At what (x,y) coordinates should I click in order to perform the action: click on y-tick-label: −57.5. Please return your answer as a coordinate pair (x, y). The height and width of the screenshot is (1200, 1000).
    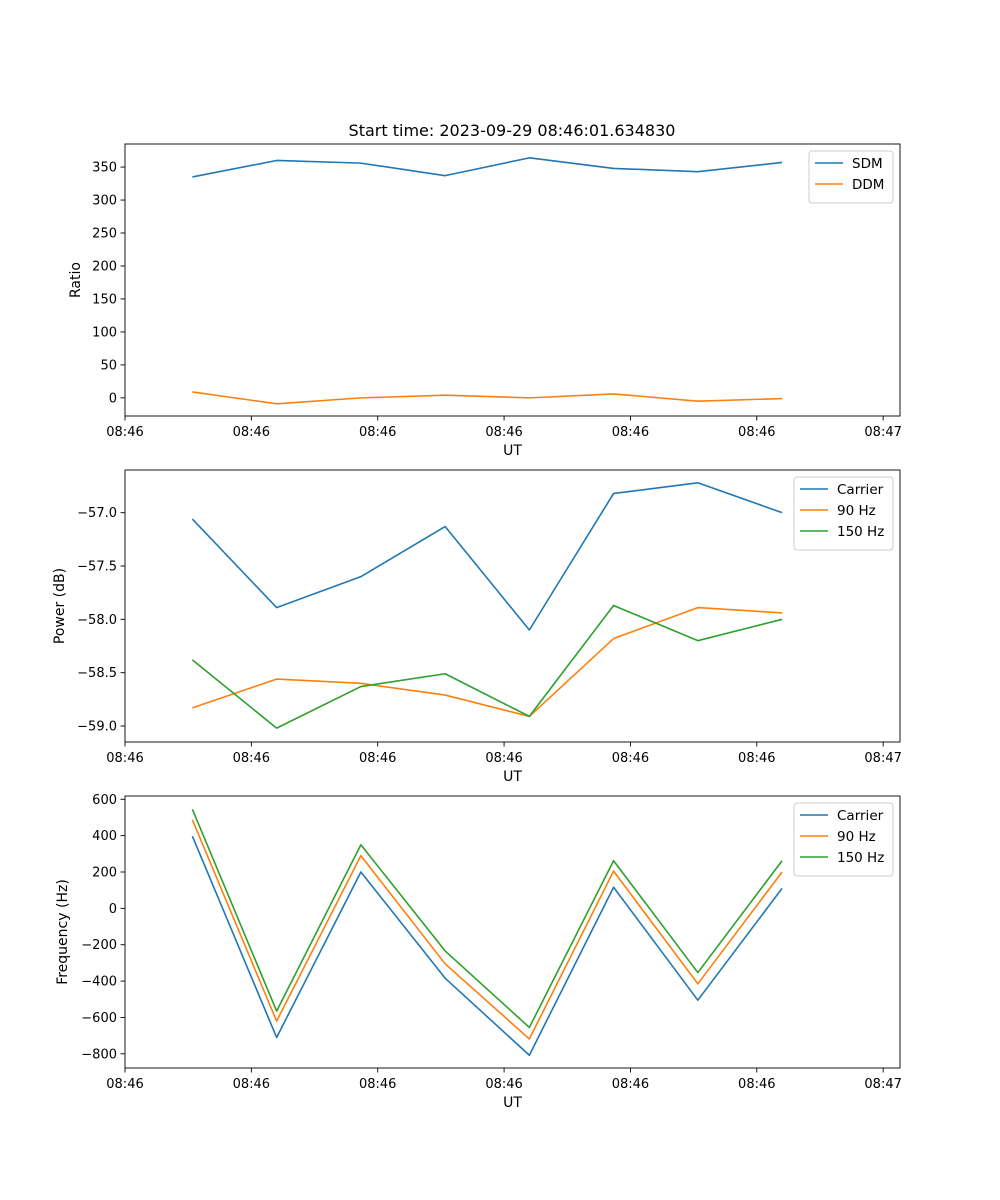
    Looking at the image, I should click on (97, 567).